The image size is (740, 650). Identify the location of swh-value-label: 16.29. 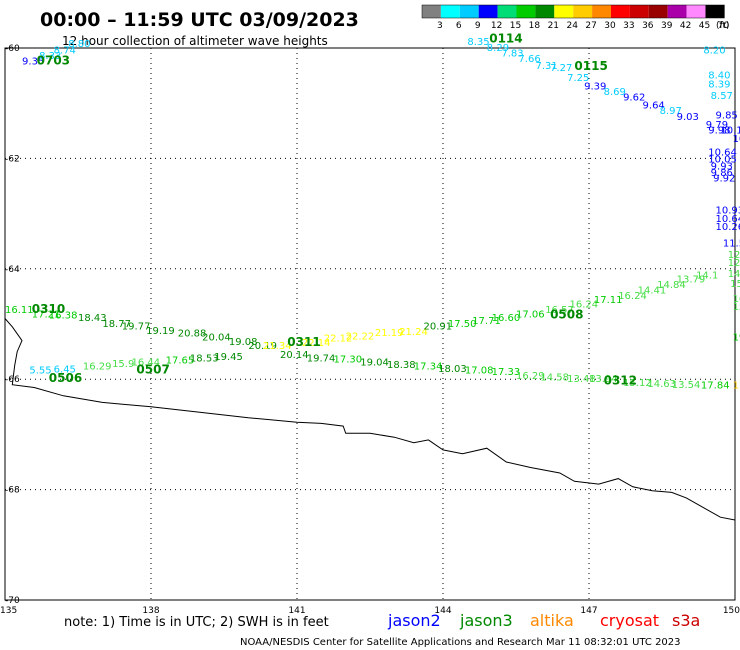
(97, 366).